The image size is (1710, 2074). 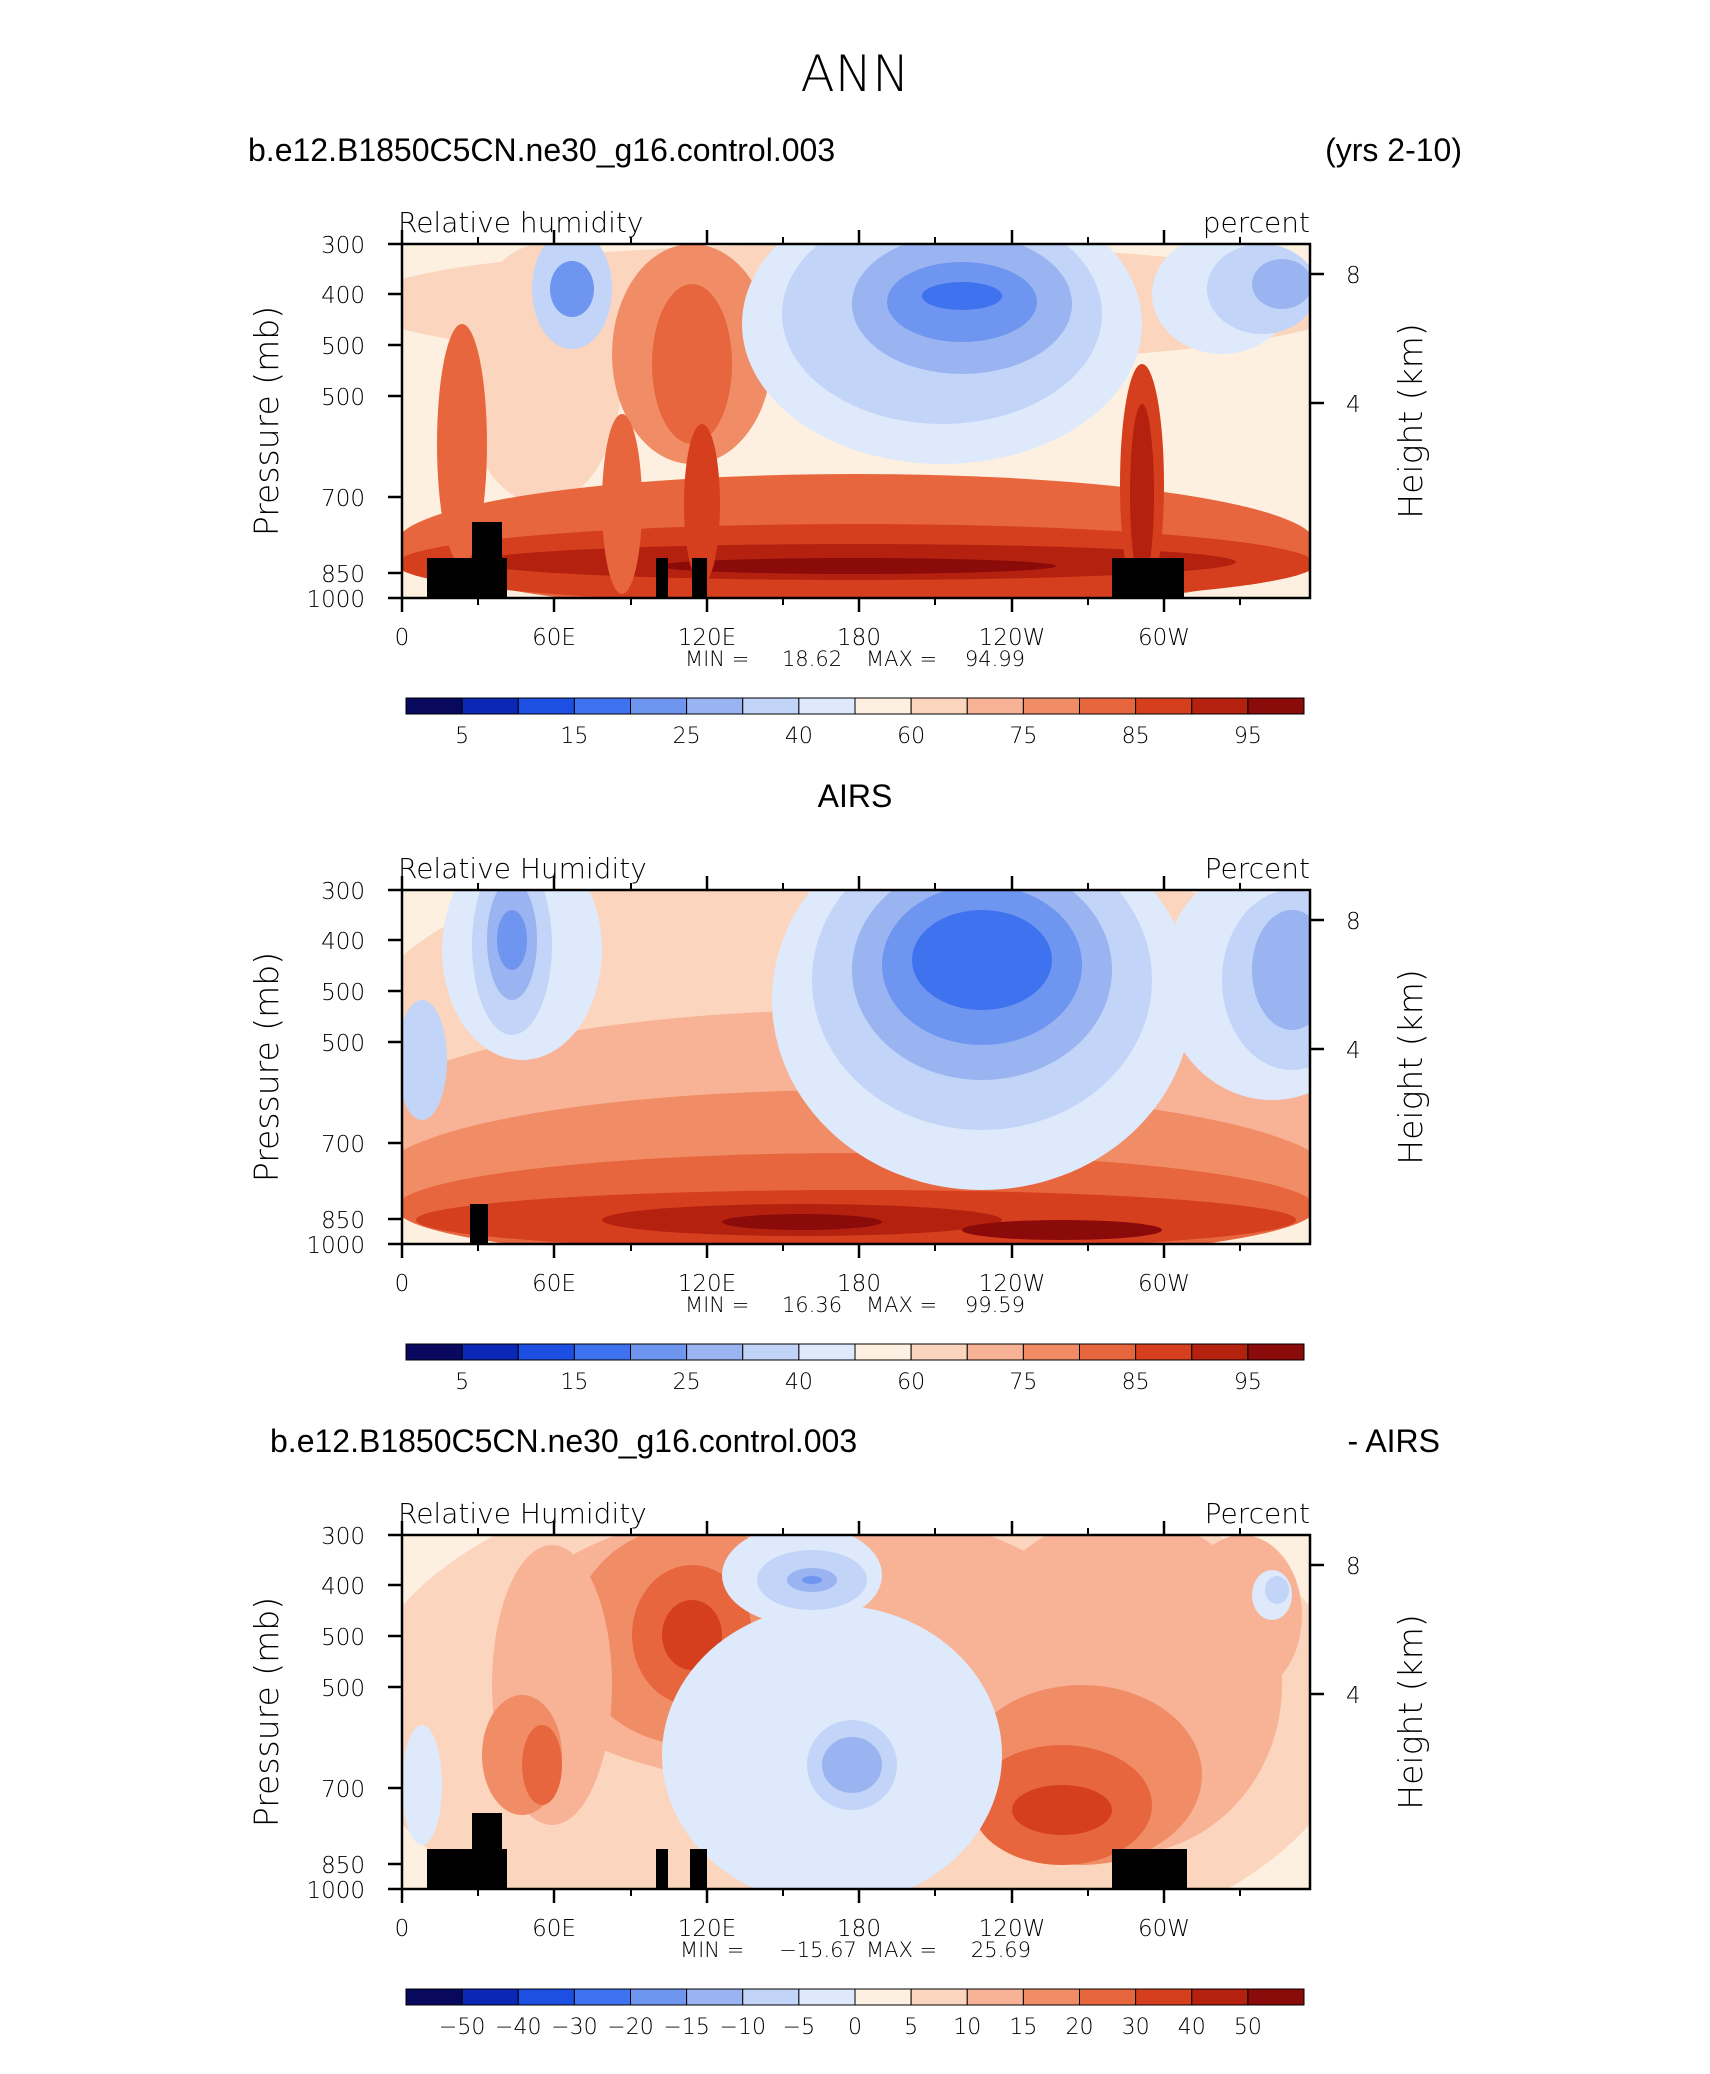 I want to click on panel-subtitle-left: Relative humidity, so click(x=520, y=222).